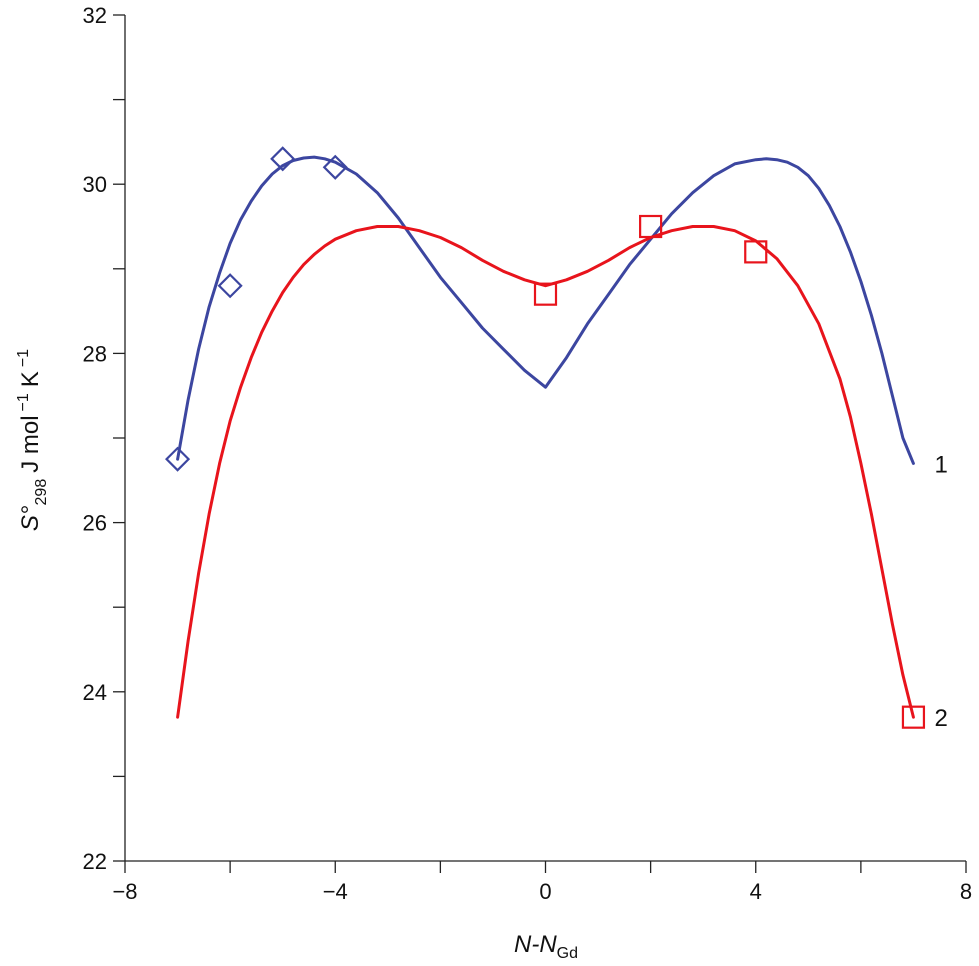 The image size is (979, 966). Describe the element at coordinates (124, 891) in the screenshot. I see `x-tick-label: −8` at that location.